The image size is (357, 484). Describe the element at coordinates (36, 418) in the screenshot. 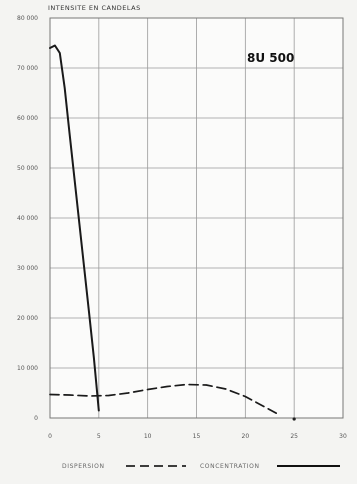

I see `y-tick-label: 0` at that location.